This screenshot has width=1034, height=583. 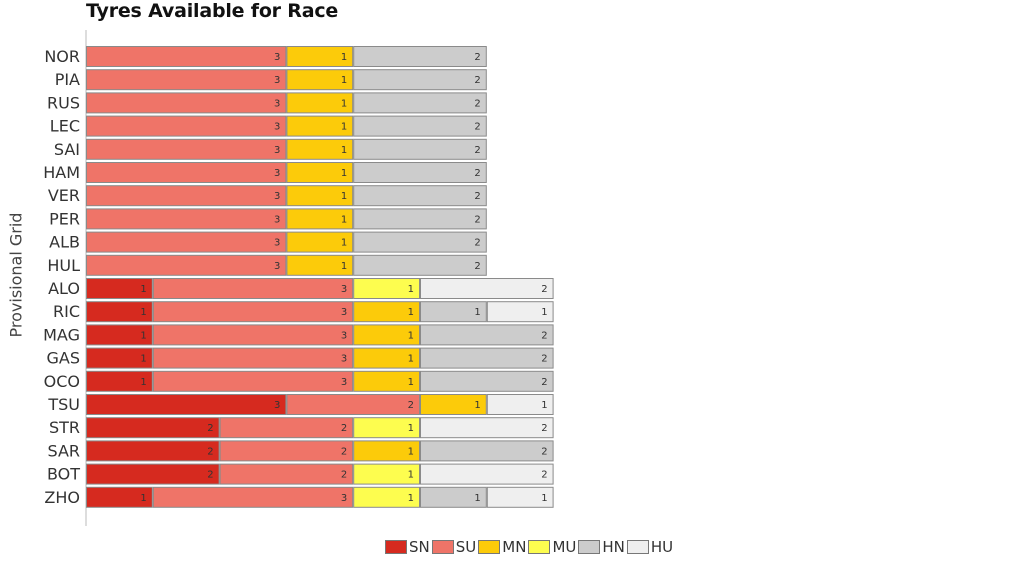 I want to click on legend-label: SU, so click(x=466, y=547).